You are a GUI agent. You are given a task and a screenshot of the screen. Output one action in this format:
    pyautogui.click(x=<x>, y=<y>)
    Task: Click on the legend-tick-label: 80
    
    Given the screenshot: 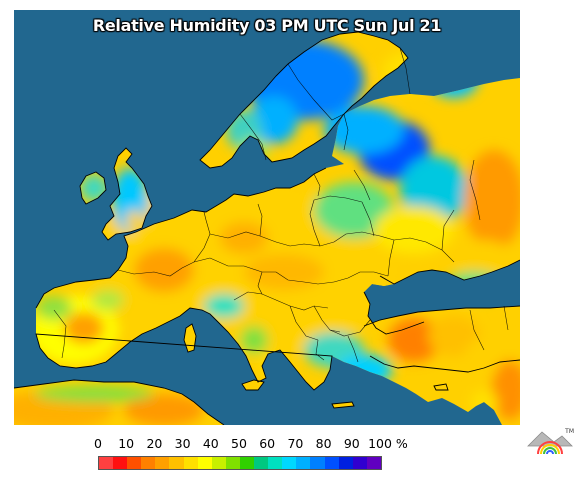 What is the action you would take?
    pyautogui.click(x=323, y=443)
    